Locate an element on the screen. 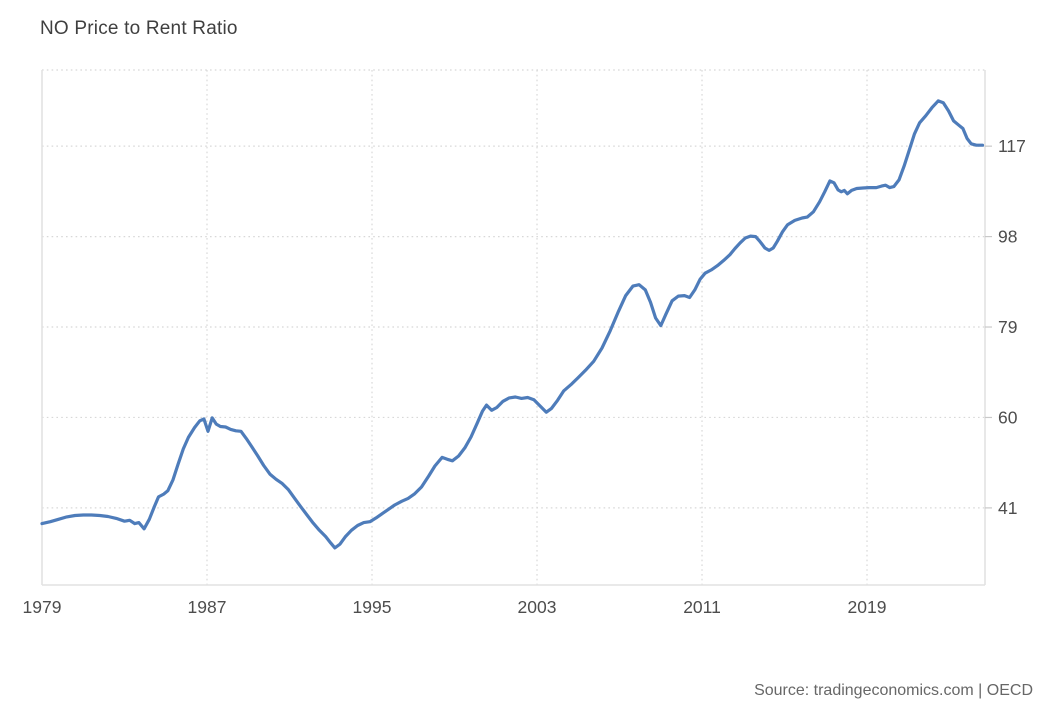  x-tick-label: 2003 is located at coordinates (537, 607).